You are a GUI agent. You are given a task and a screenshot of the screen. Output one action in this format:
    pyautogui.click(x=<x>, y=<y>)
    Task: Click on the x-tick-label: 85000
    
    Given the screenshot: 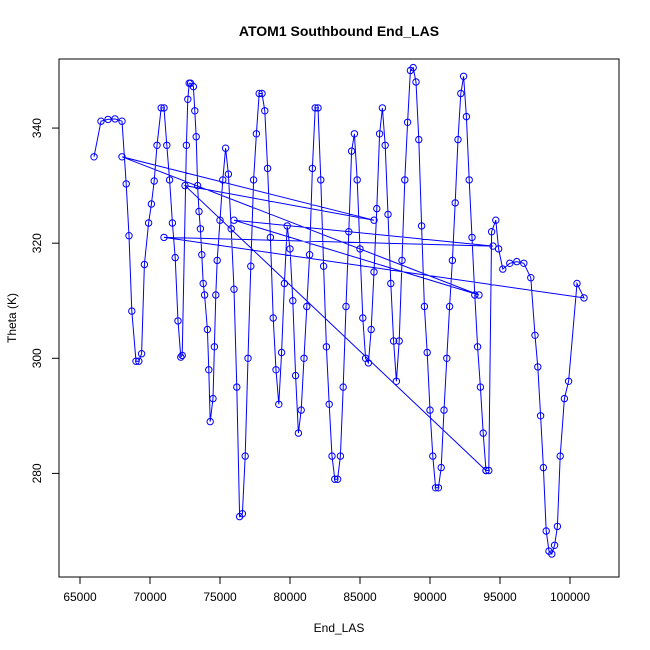 What is the action you would take?
    pyautogui.click(x=360, y=597)
    